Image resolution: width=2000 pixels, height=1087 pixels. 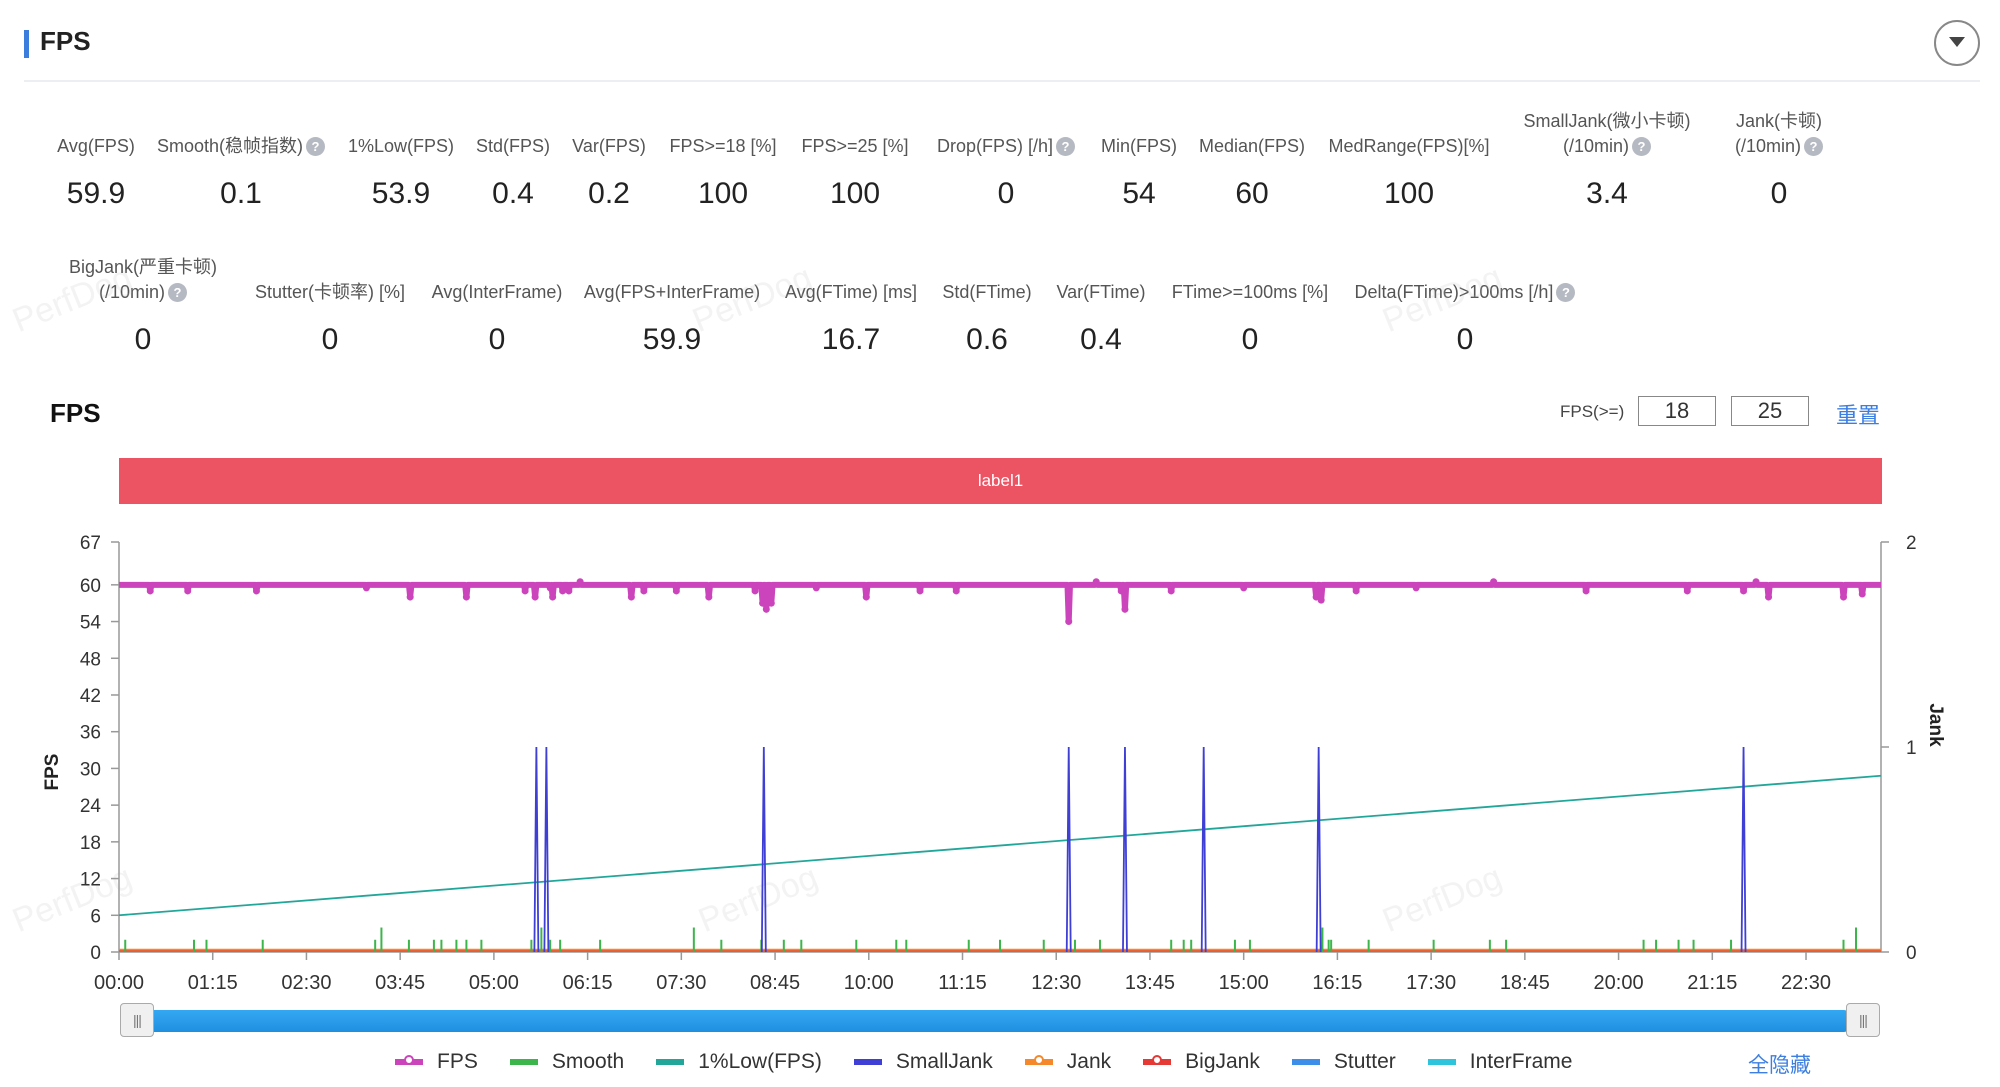 What do you see at coordinates (1911, 543) in the screenshot?
I see `y2-tick-label: 2` at bounding box center [1911, 543].